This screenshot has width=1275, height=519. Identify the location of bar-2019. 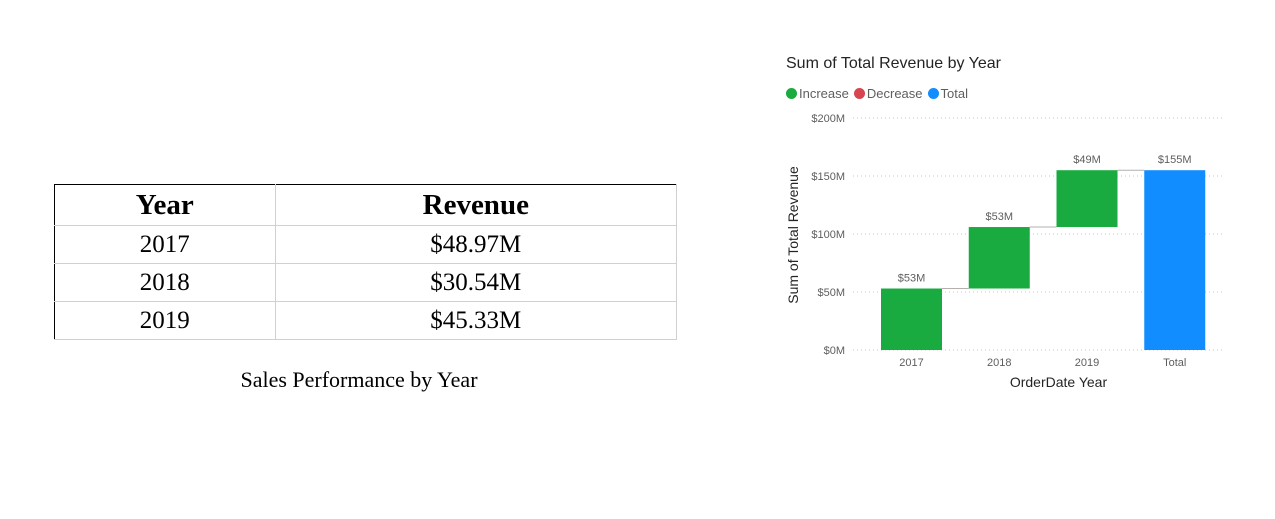
(1087, 199).